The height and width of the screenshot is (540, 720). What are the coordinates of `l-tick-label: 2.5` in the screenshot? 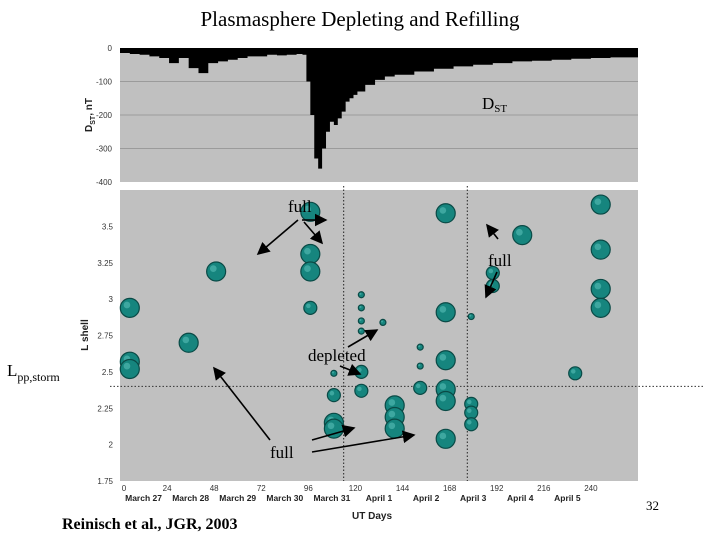 It's located at (108, 372).